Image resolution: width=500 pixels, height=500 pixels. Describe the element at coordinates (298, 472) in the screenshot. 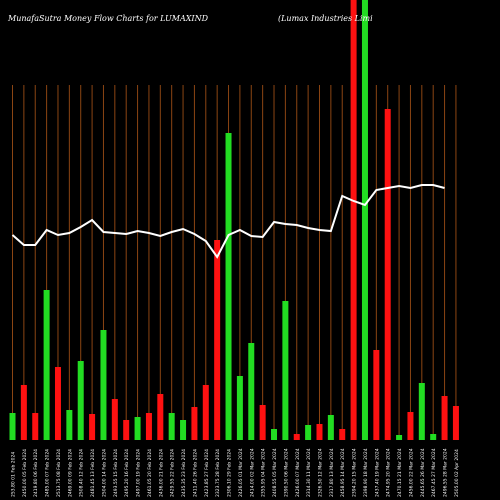

I see `x-tick-label: 2426.00 07 Mar 2024` at that location.